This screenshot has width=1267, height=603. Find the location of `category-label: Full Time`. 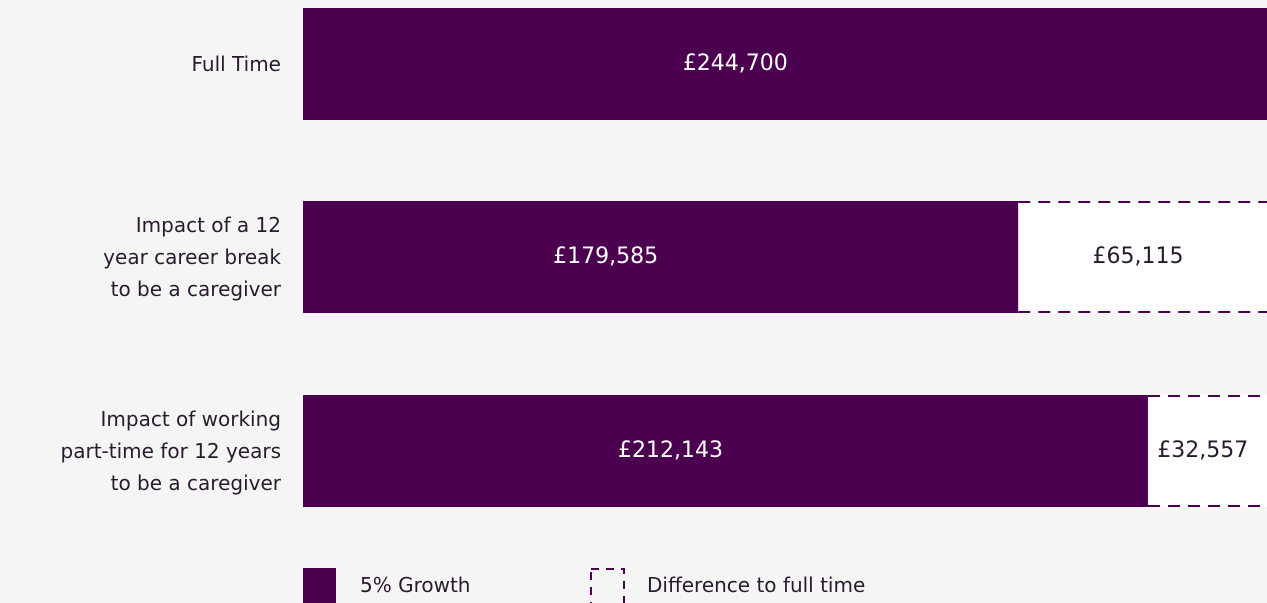

category-label: Full Time is located at coordinates (236, 64).